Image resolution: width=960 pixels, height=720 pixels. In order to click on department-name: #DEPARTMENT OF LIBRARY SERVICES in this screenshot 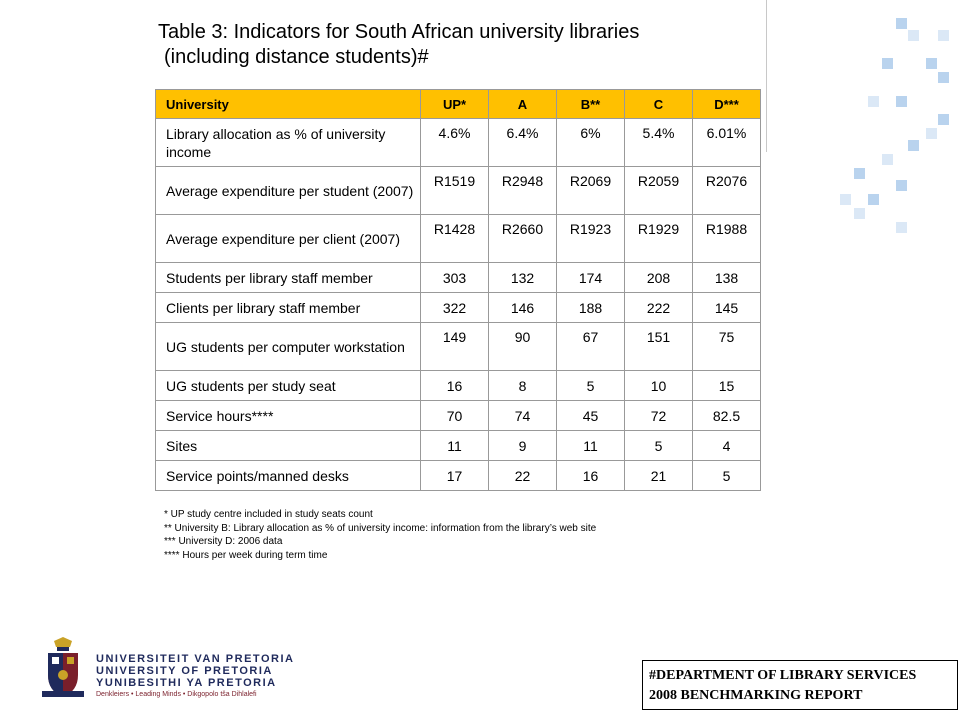, I will do `click(783, 675)`.